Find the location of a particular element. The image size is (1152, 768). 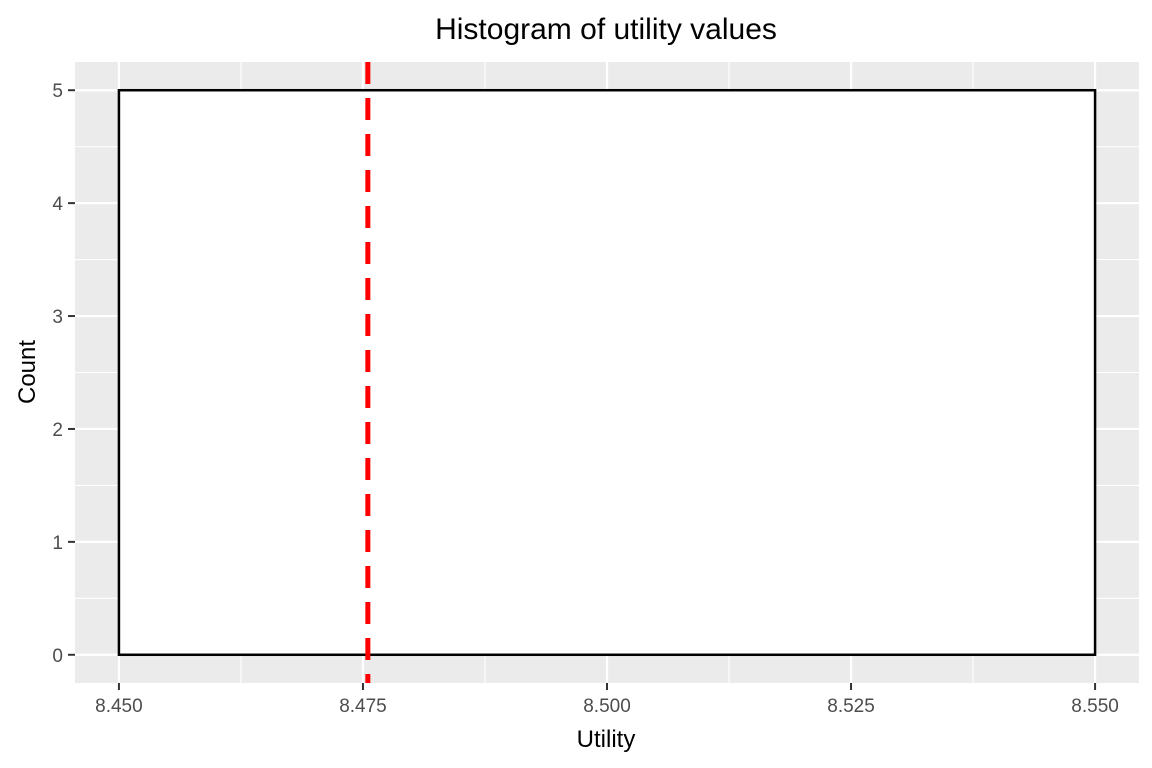

x-tick-label: 8.475 is located at coordinates (363, 706).